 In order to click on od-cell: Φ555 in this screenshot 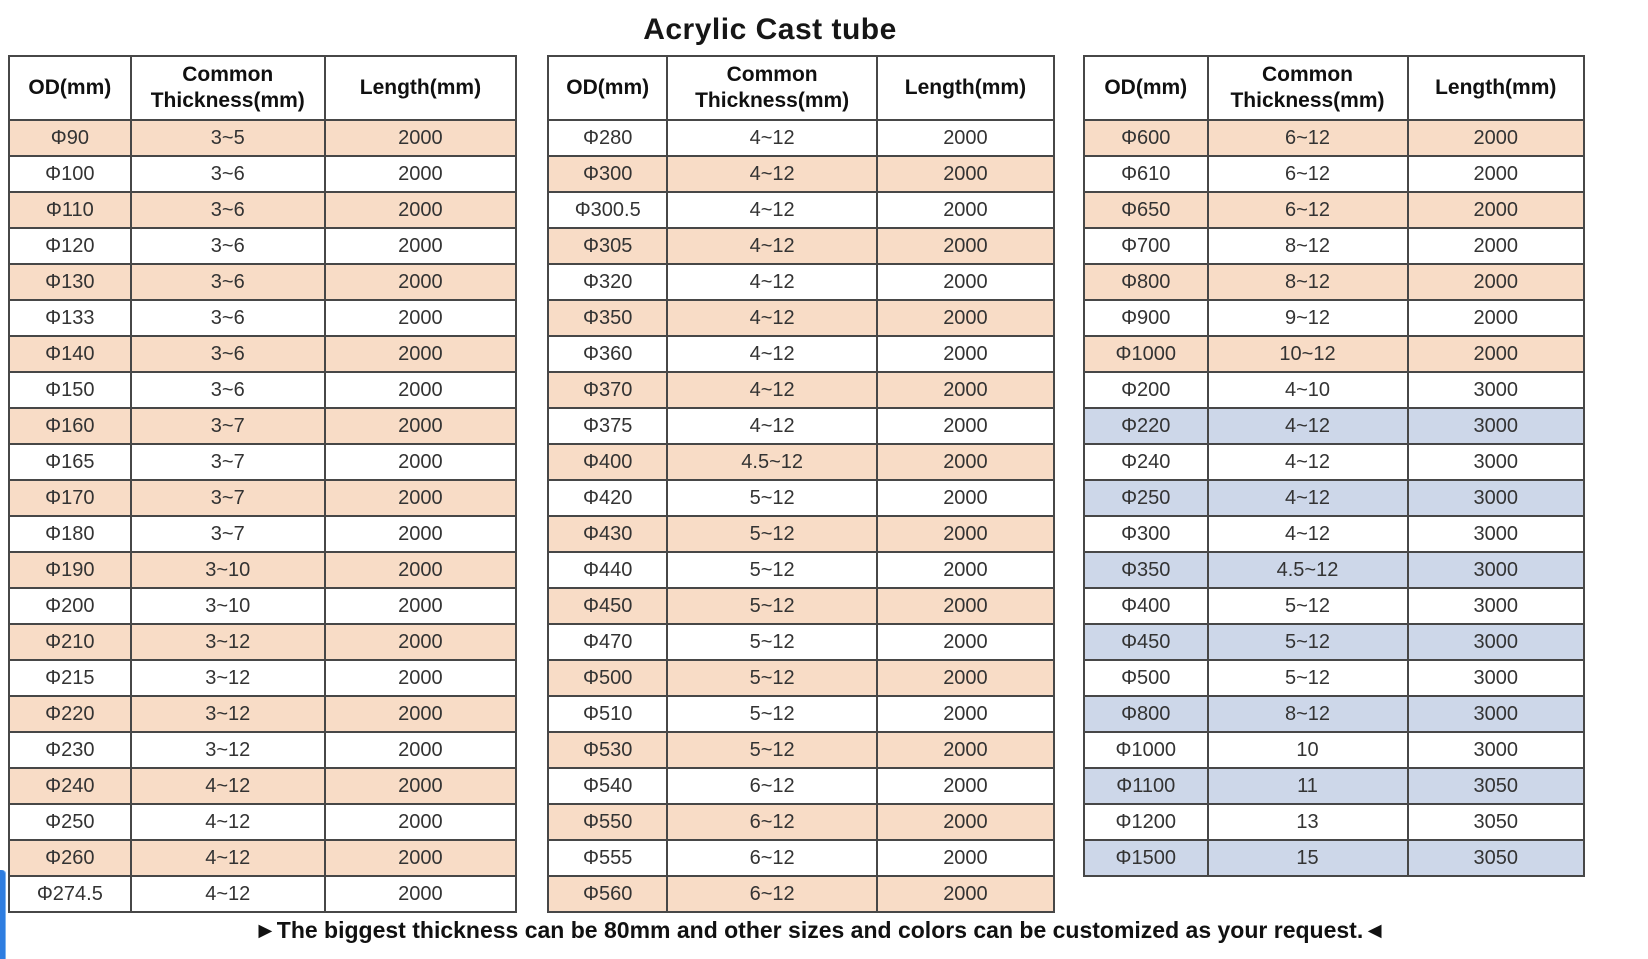, I will do `click(607, 858)`.